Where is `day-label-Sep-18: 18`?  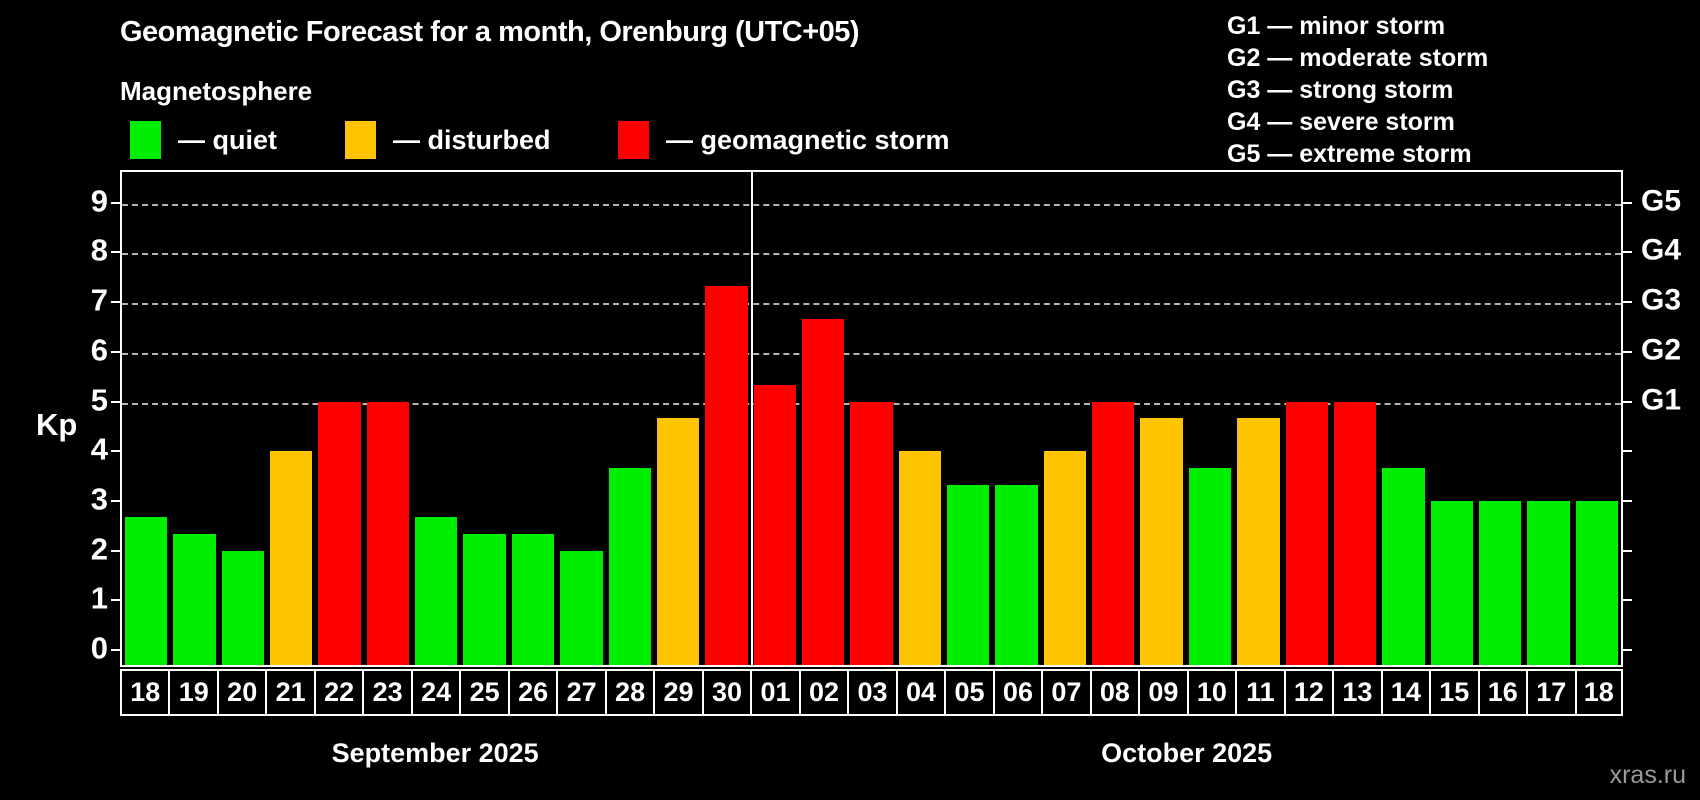
day-label-Sep-18: 18 is located at coordinates (144, 692).